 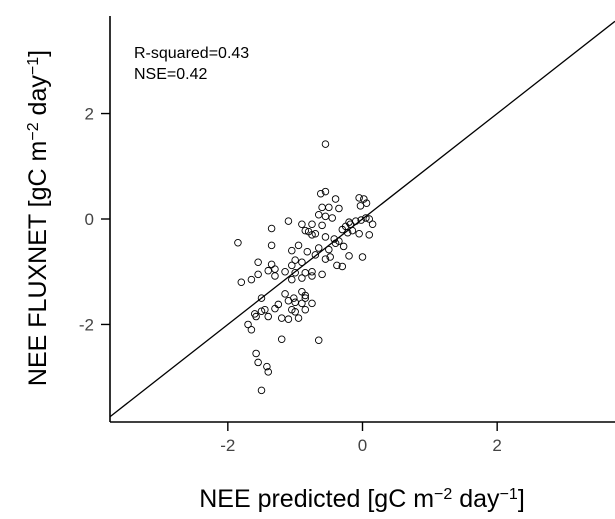 I want to click on plot-points, so click(x=305, y=267).